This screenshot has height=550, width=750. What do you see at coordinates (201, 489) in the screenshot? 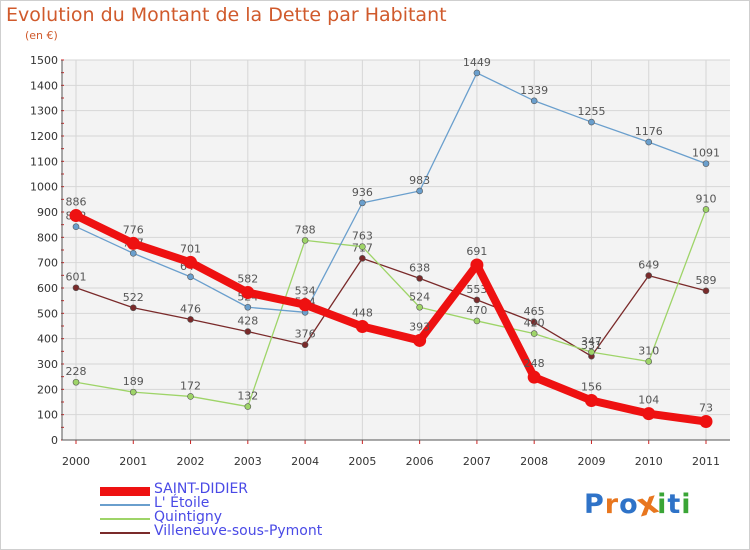
I see `legend-label: SAINT-DIDIER` at bounding box center [201, 489].